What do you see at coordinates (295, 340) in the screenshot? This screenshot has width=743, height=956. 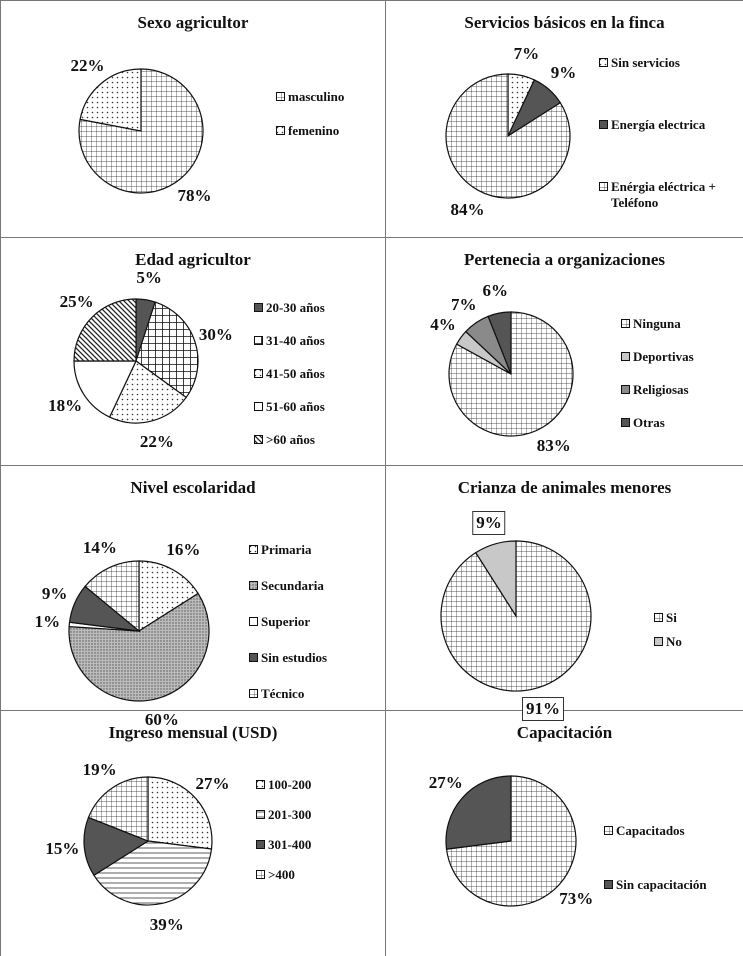 I see `legend-text: 31-40 años` at bounding box center [295, 340].